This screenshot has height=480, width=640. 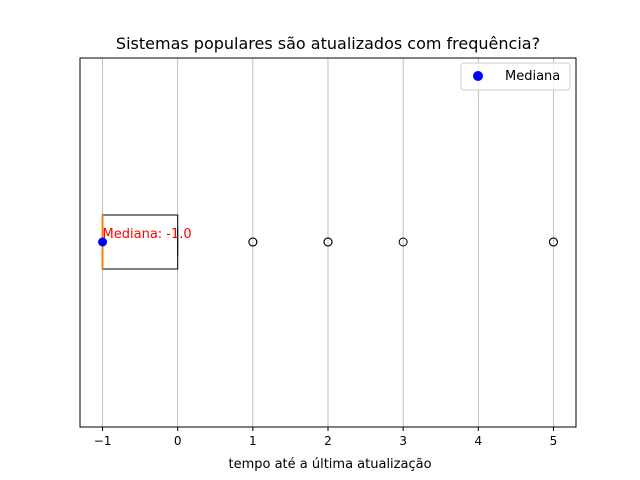 I want to click on x-tick-label: 3, so click(x=403, y=441).